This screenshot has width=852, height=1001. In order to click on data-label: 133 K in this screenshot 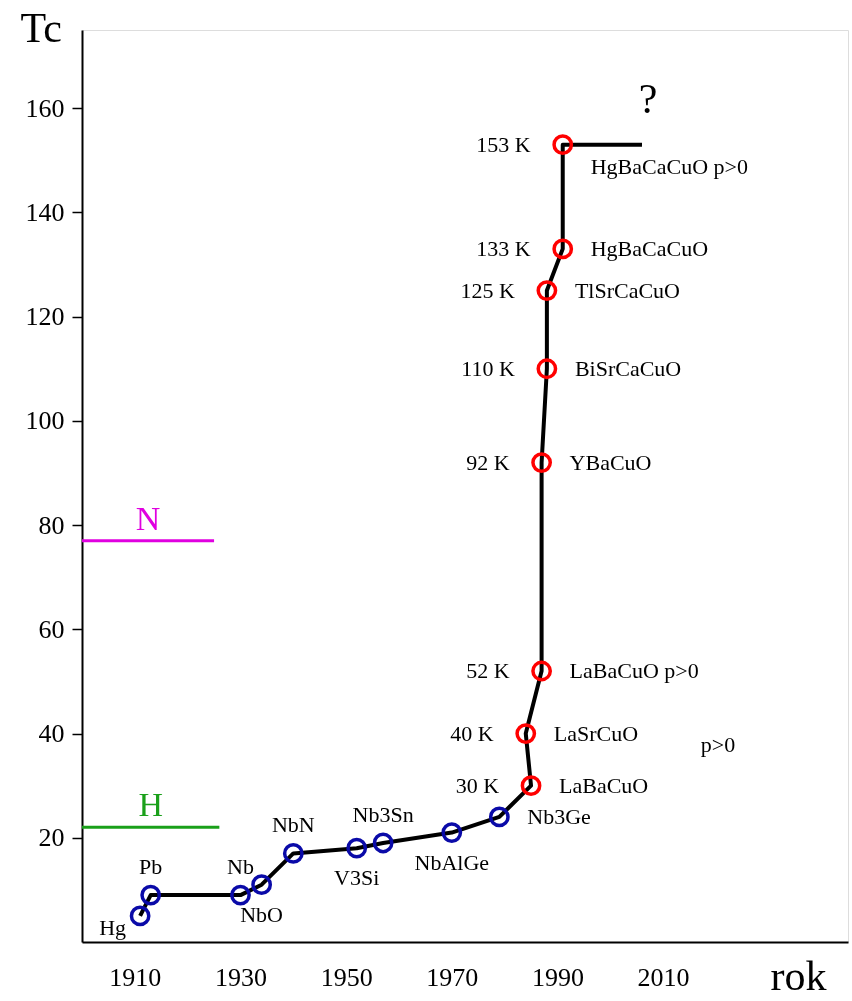, I will do `click(503, 248)`.